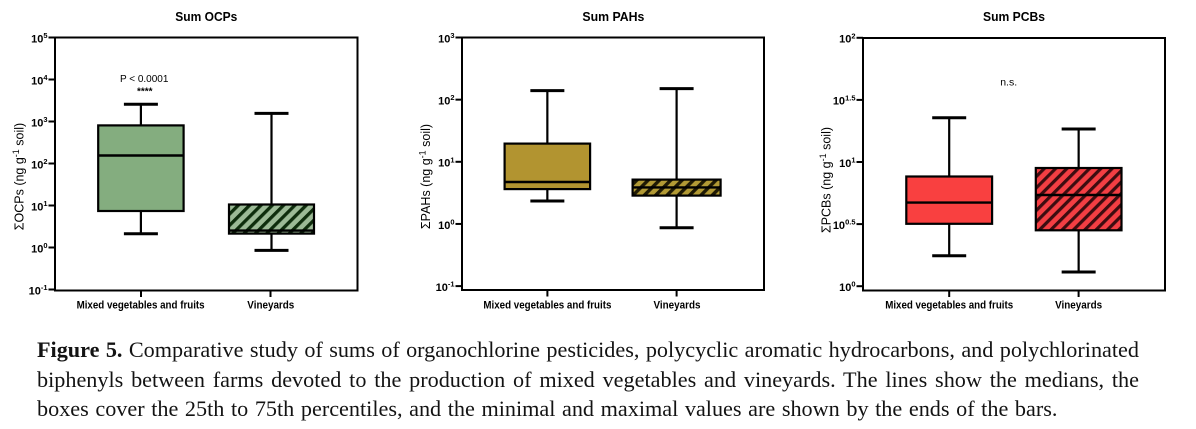  I want to click on svg-text: n.s., so click(1008, 83).